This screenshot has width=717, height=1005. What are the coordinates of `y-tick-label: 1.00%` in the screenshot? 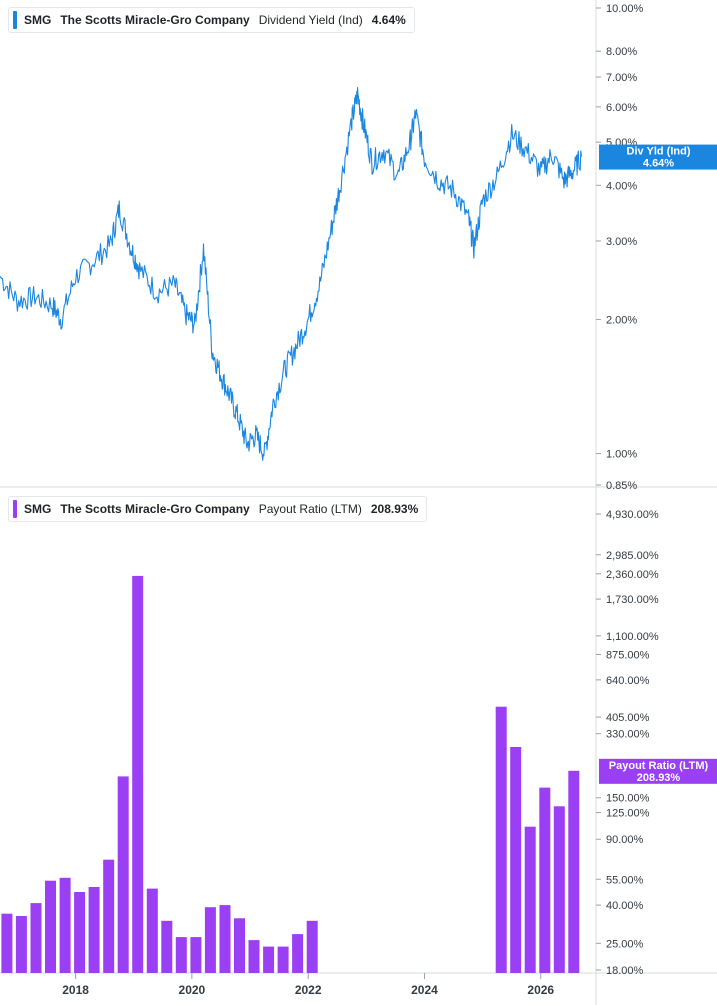 It's located at (621, 455).